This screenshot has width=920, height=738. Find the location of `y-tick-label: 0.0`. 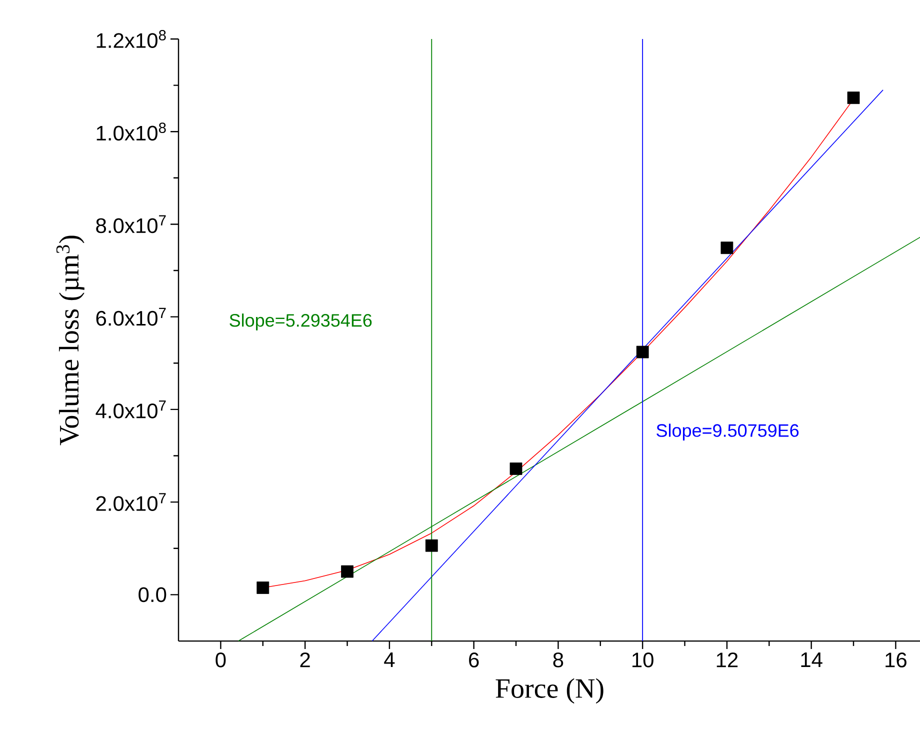

y-tick-label: 0.0 is located at coordinates (152, 594).